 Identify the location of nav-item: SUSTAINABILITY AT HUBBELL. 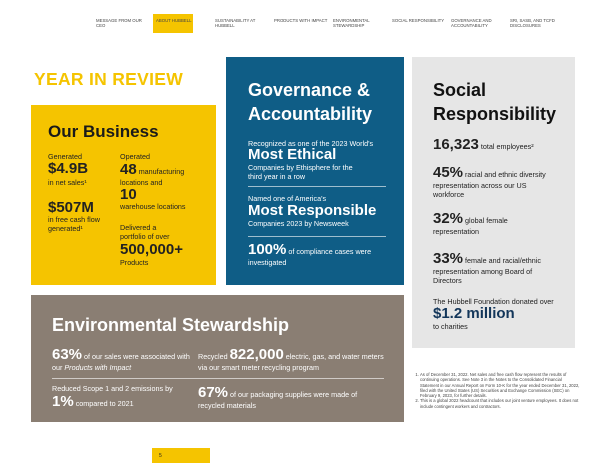
(235, 23).